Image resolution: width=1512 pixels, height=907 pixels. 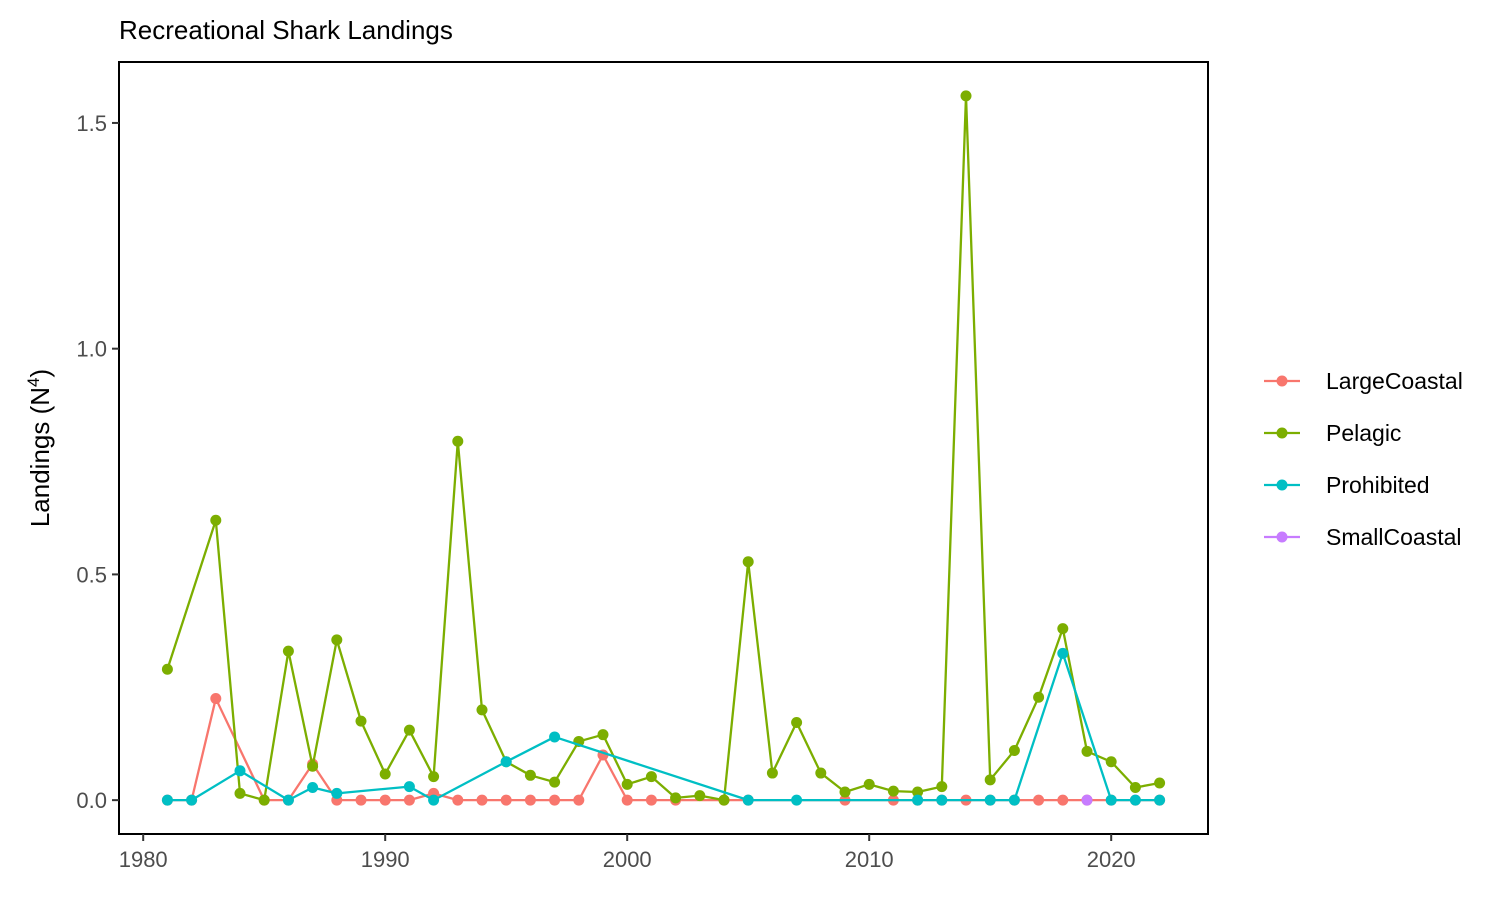 I want to click on series-smallcoastal, so click(x=1087, y=800).